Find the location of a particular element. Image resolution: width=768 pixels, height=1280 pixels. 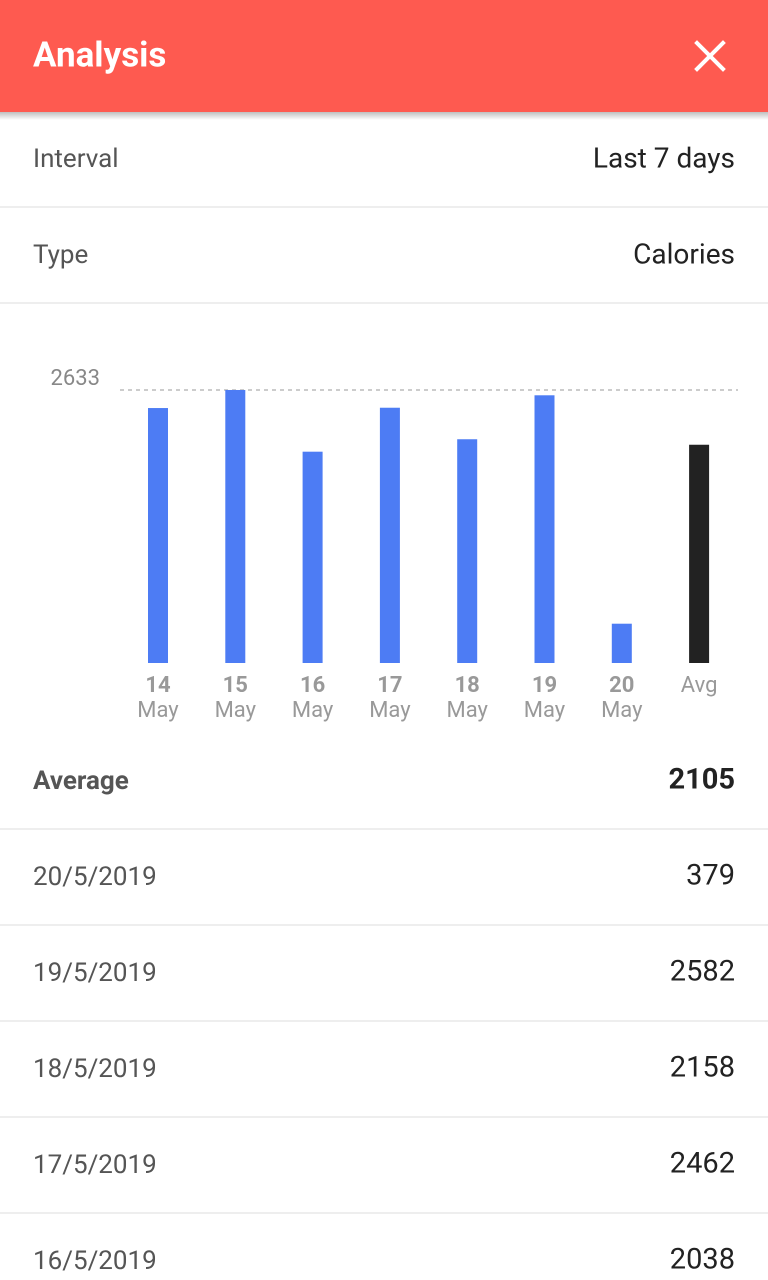

header-shadow is located at coordinates (384, 116).